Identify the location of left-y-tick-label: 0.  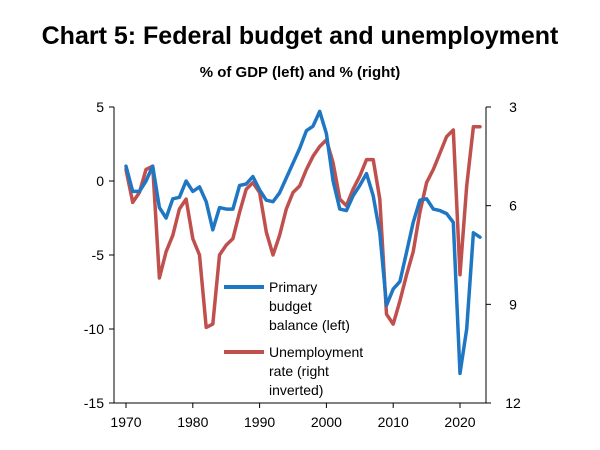
(100, 181).